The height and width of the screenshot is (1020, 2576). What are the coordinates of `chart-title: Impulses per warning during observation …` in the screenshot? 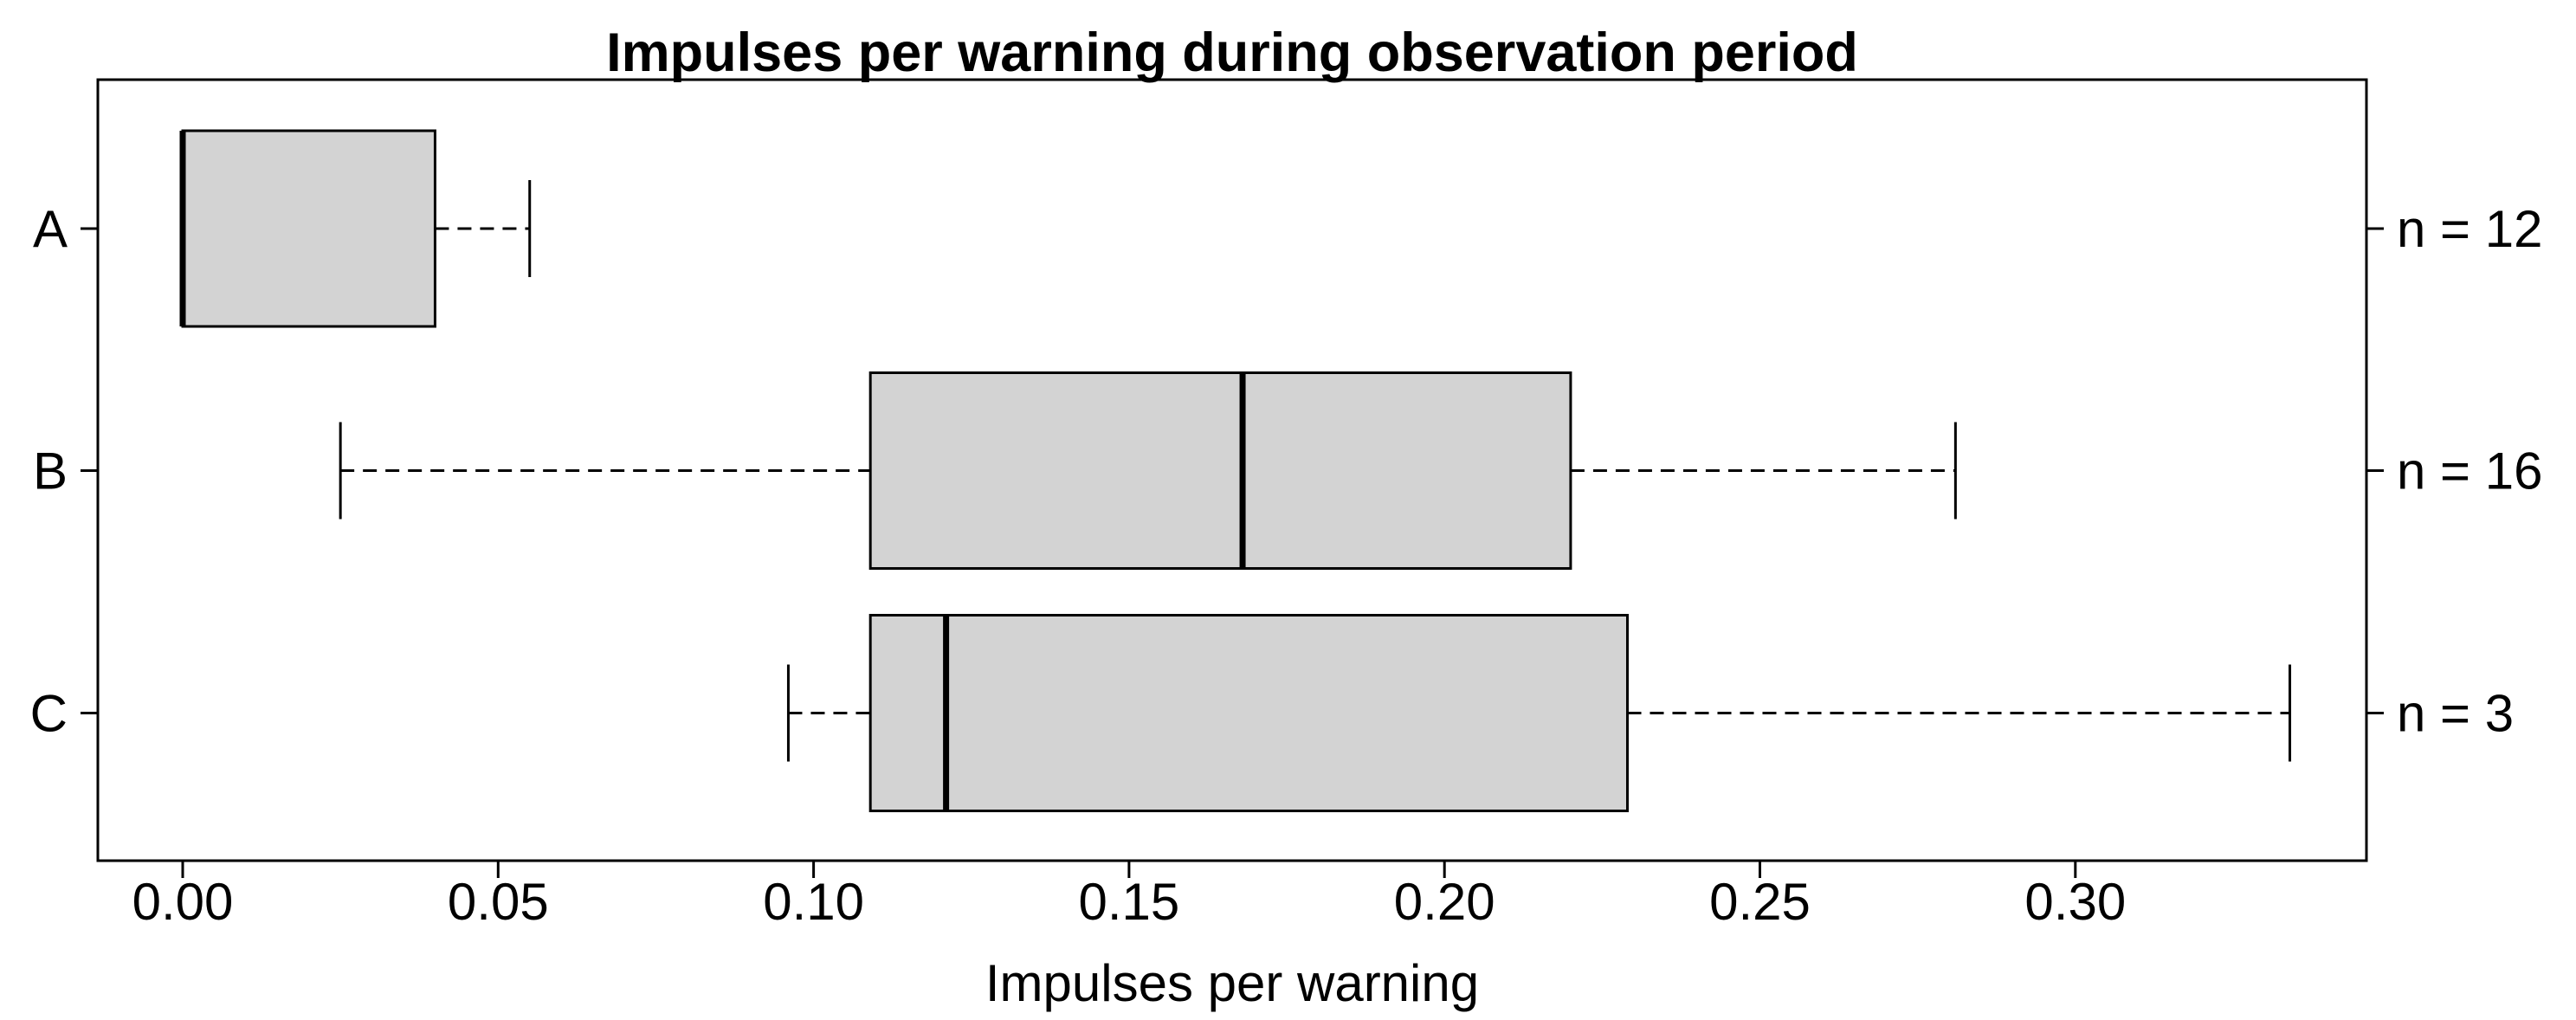 It's located at (1232, 53).